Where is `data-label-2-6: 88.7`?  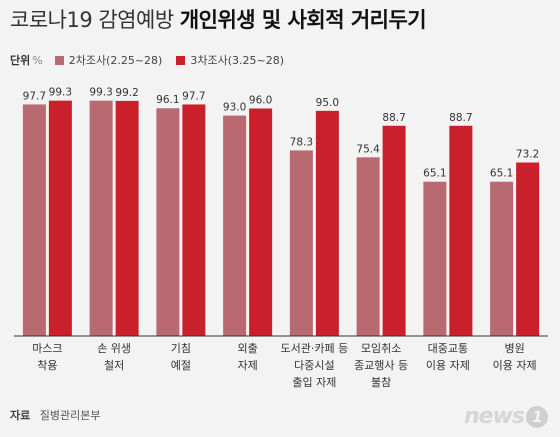
data-label-2-6: 88.7 is located at coordinates (393, 118).